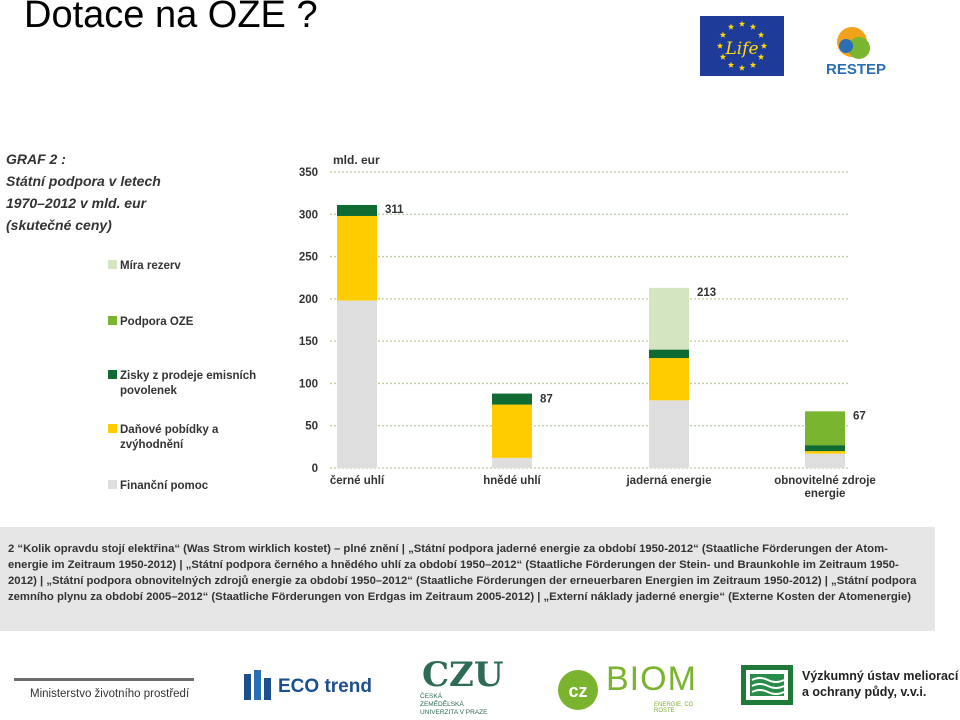 This screenshot has height=720, width=960. What do you see at coordinates (164, 486) in the screenshot?
I see `legend-label: Finanční pomoc` at bounding box center [164, 486].